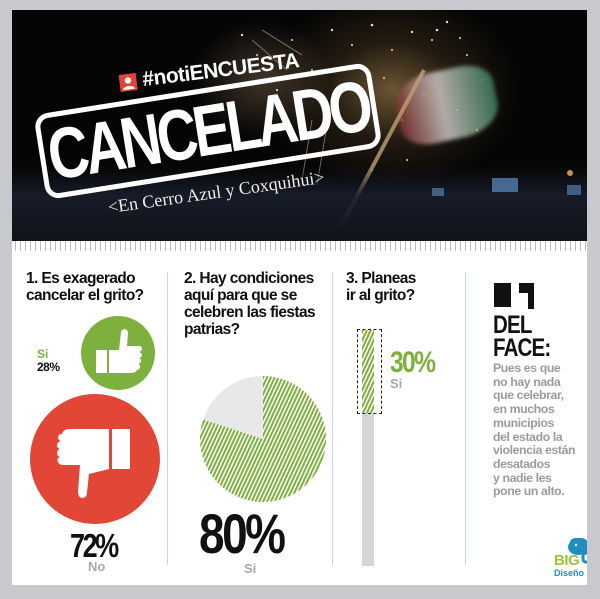  Describe the element at coordinates (527, 368) in the screenshot. I see `quote-line: Pues es que` at that location.